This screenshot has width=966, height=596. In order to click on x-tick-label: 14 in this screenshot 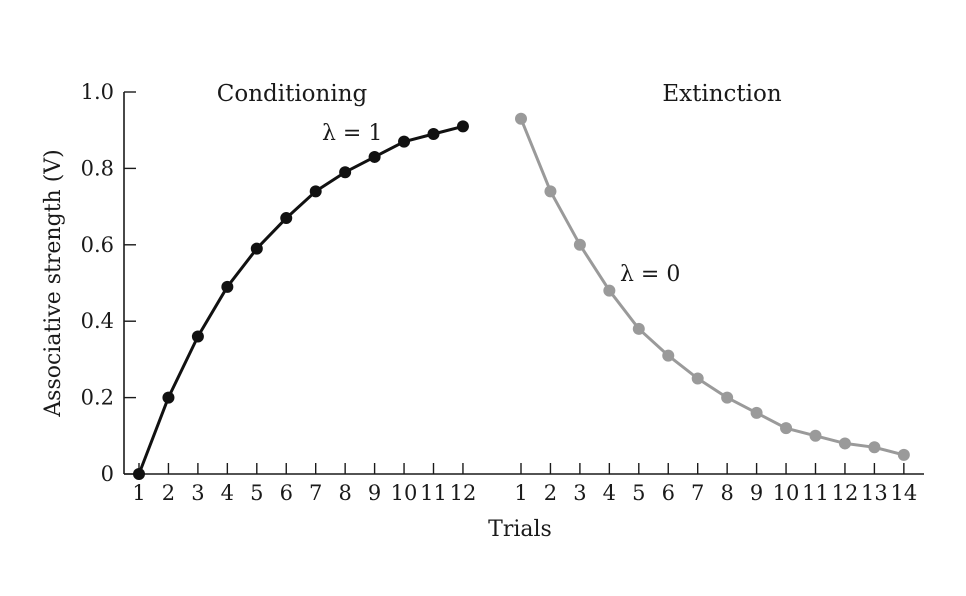, I will do `click(903, 493)`.